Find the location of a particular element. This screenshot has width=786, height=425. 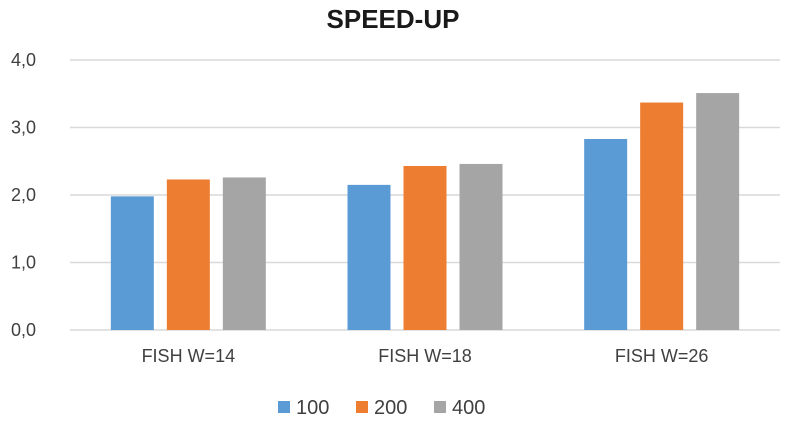

legend-label: 200 is located at coordinates (390, 408).